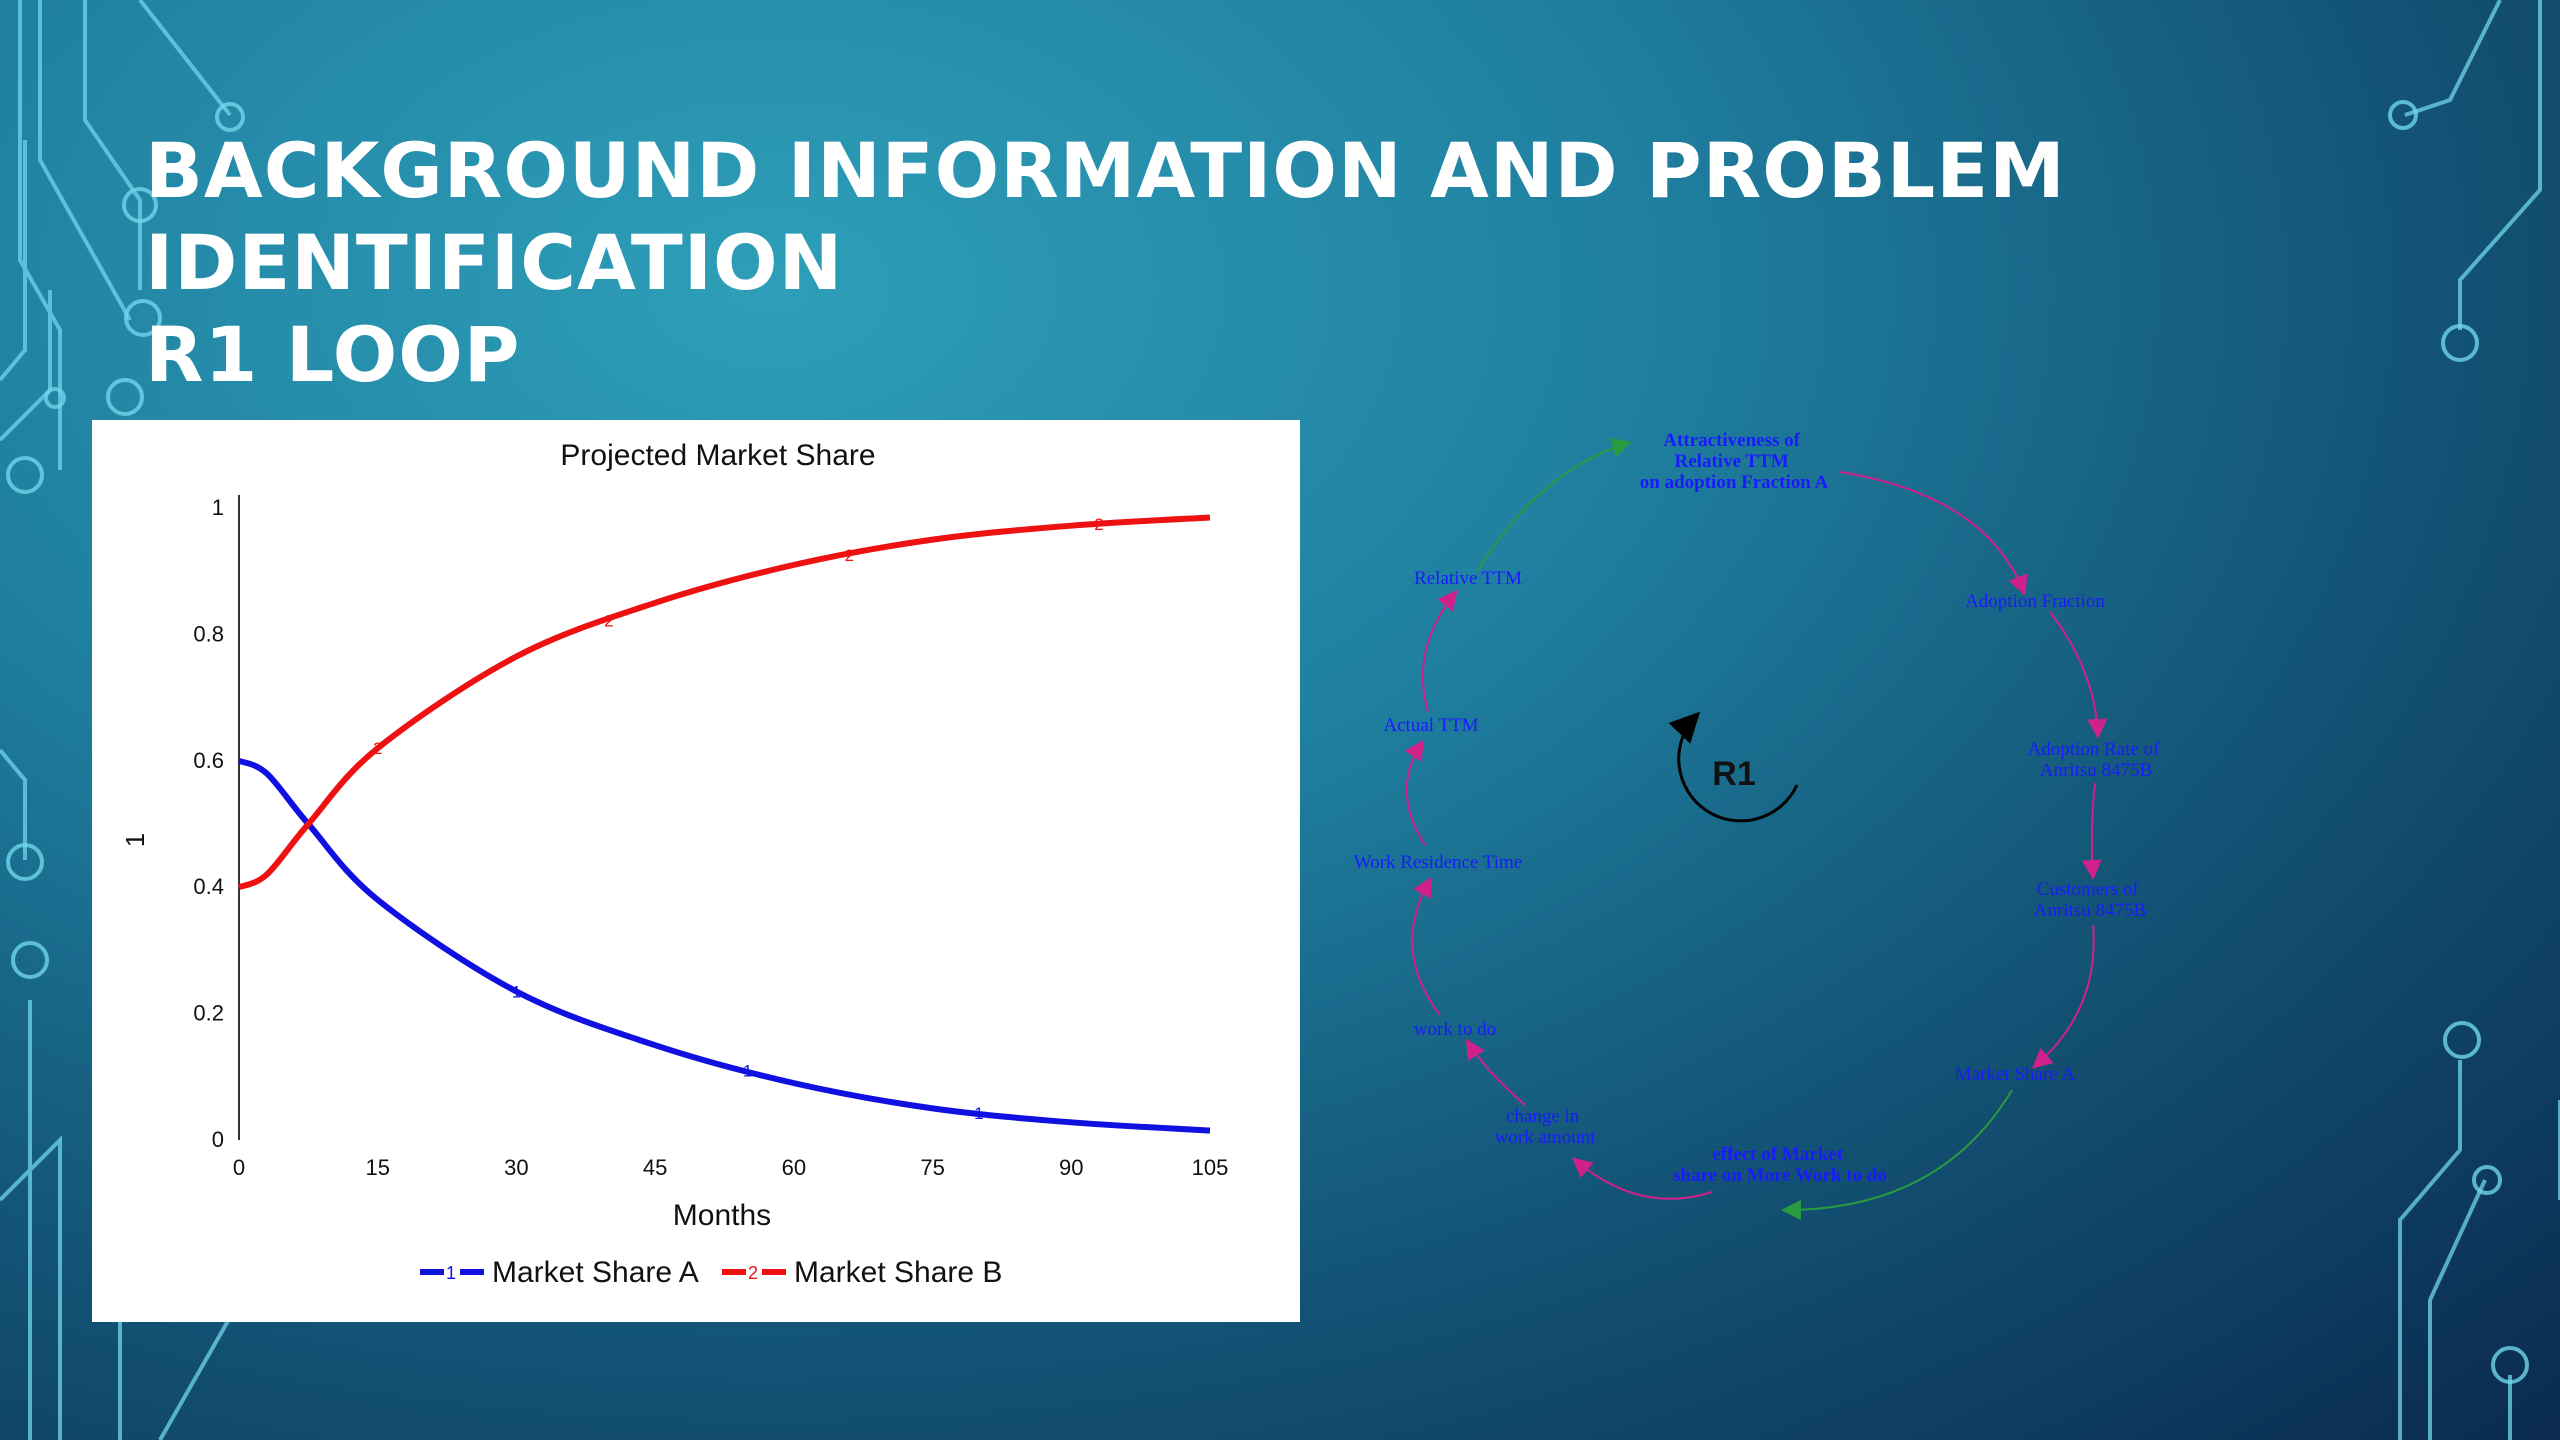 This screenshot has height=1440, width=2560. What do you see at coordinates (1495, 1072) in the screenshot?
I see `link-change-to-work-to-do` at bounding box center [1495, 1072].